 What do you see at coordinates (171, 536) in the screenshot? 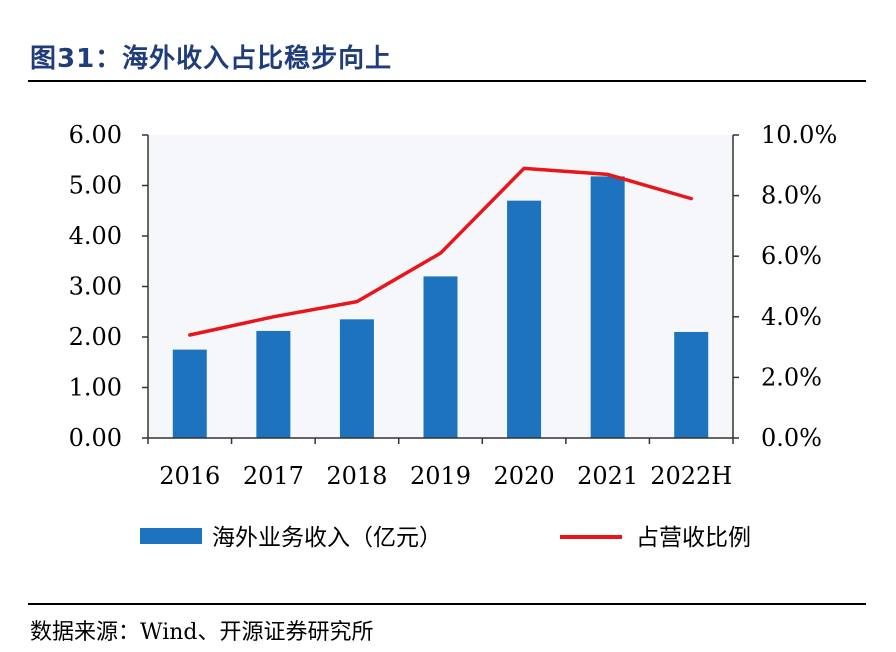
I see `legend-bar-swatch` at bounding box center [171, 536].